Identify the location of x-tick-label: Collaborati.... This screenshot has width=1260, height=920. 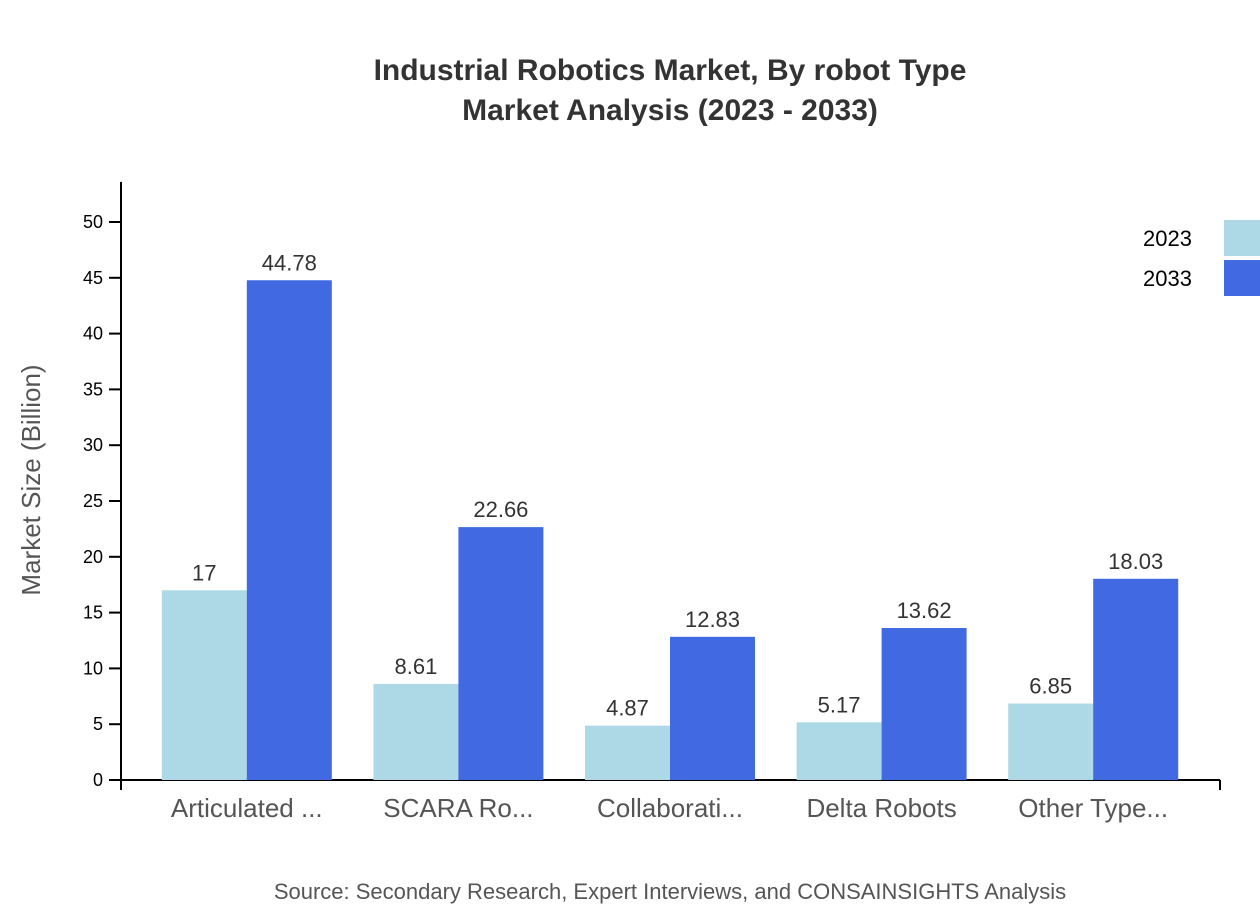
(670, 808).